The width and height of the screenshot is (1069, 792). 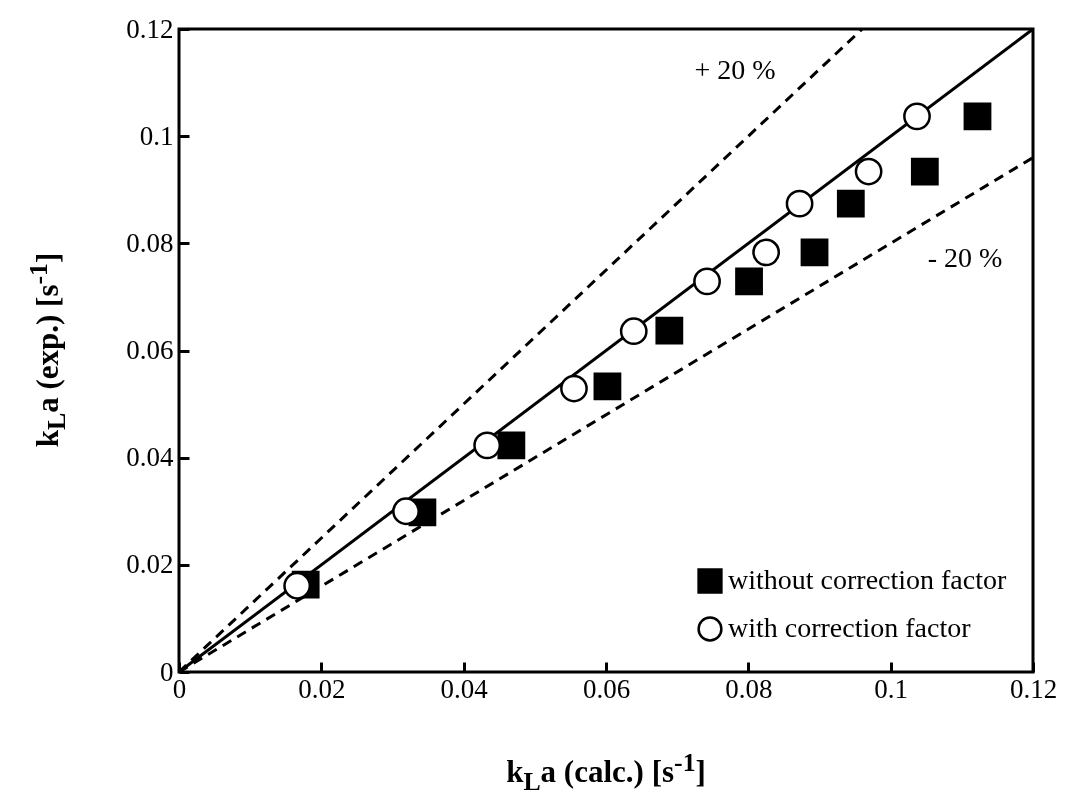 What do you see at coordinates (1033, 688) in the screenshot?
I see `x-tick-label: 0.12` at bounding box center [1033, 688].